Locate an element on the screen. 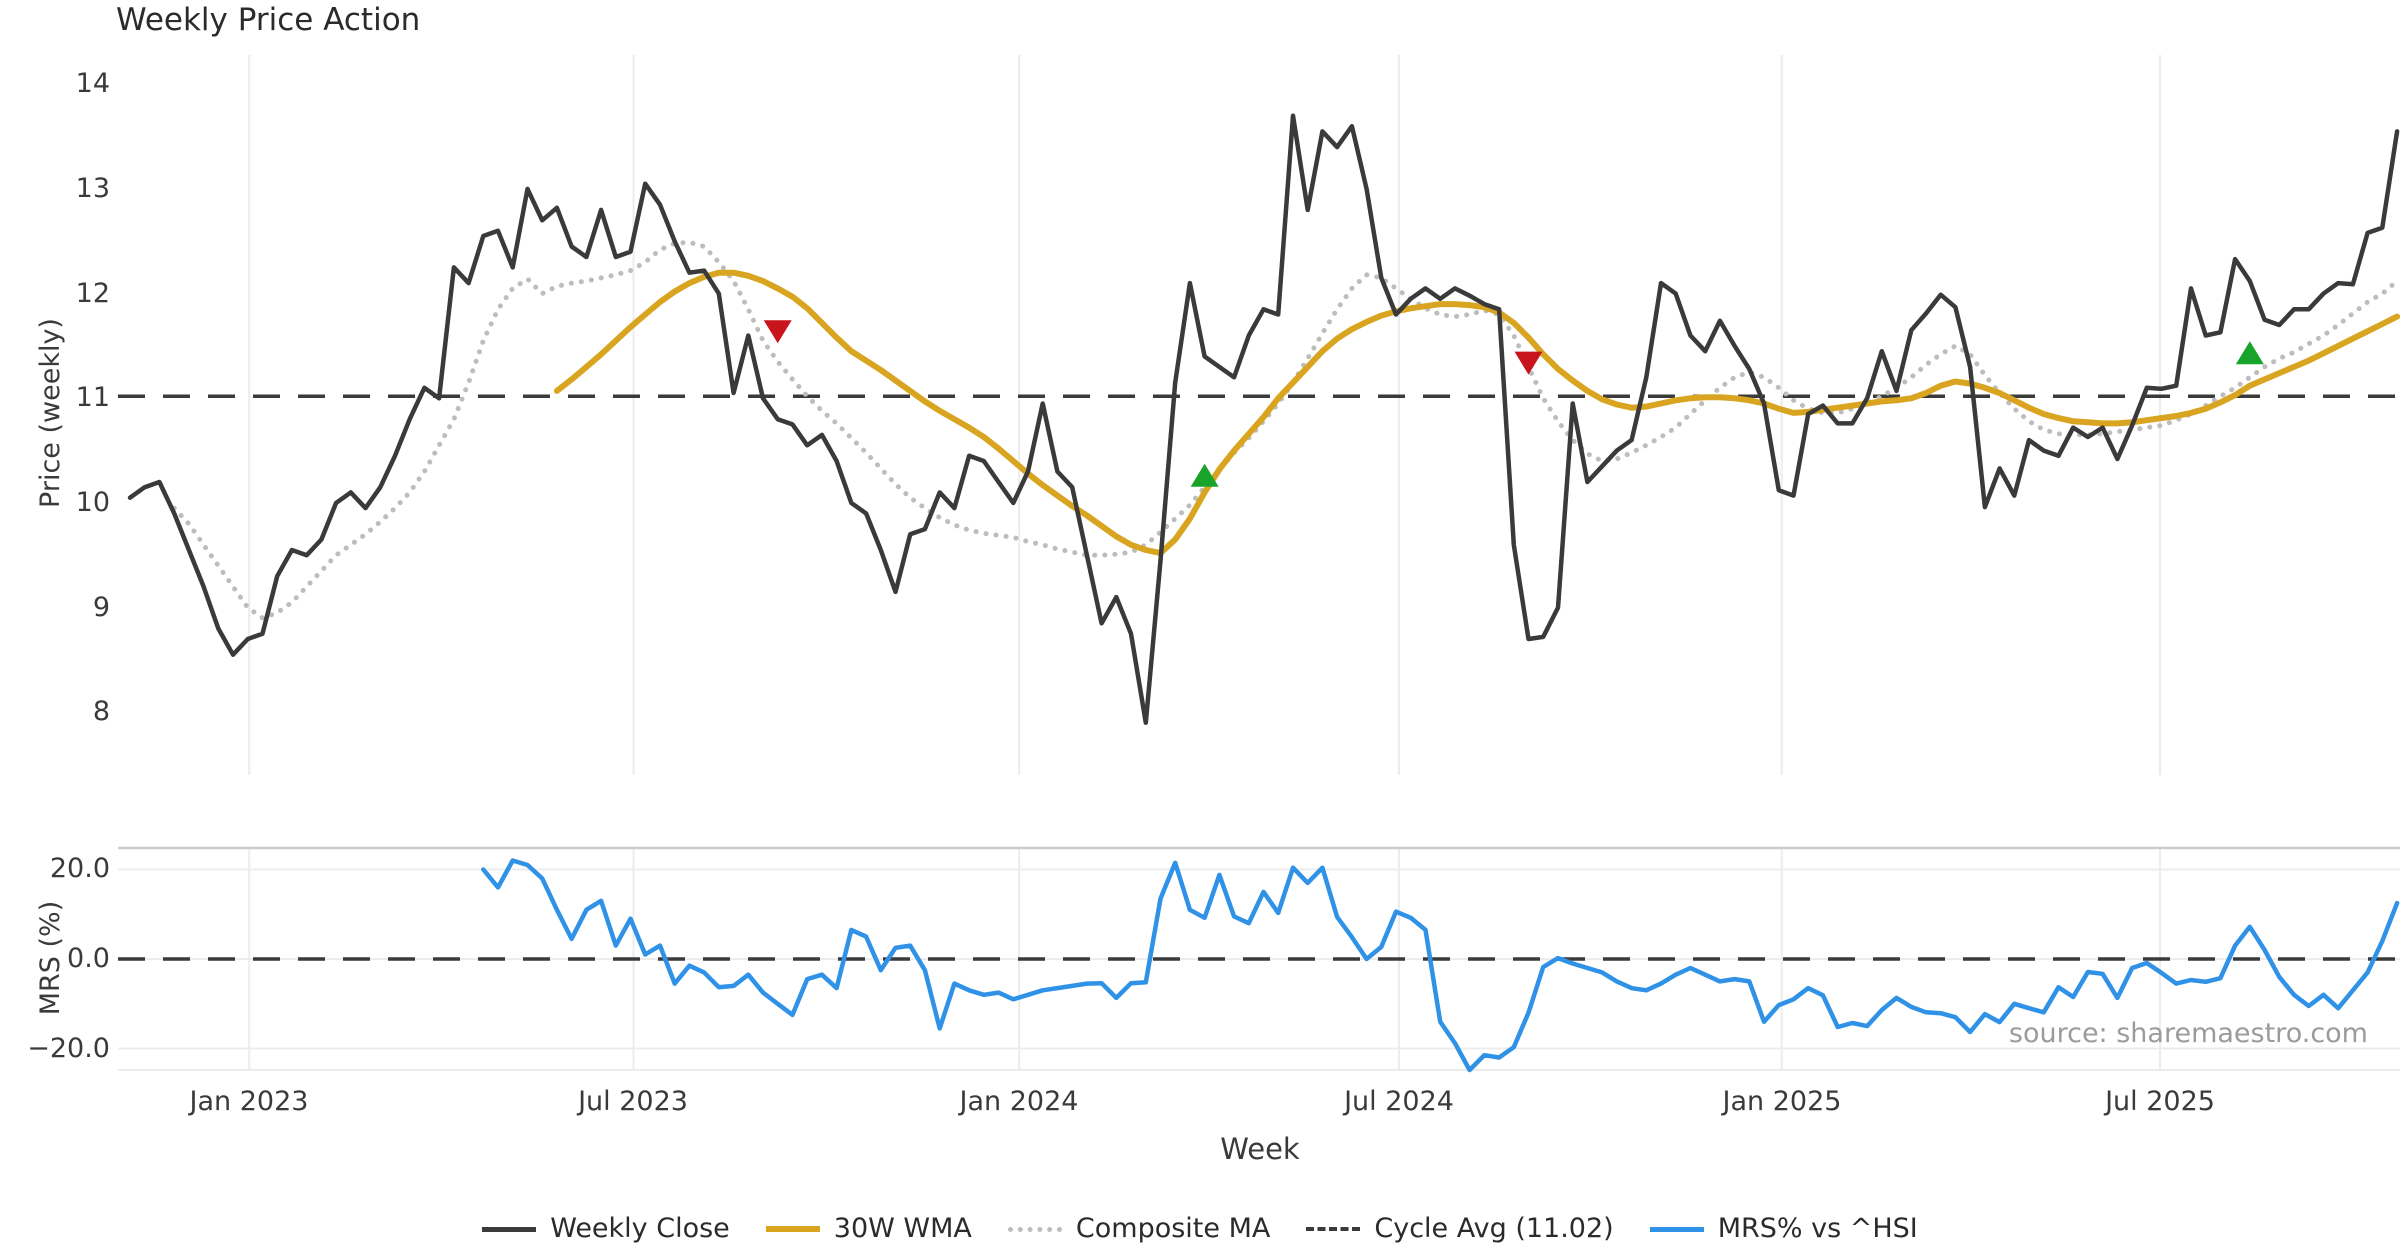  legend-label: MRS% vs ^HSI is located at coordinates (1817, 1228).